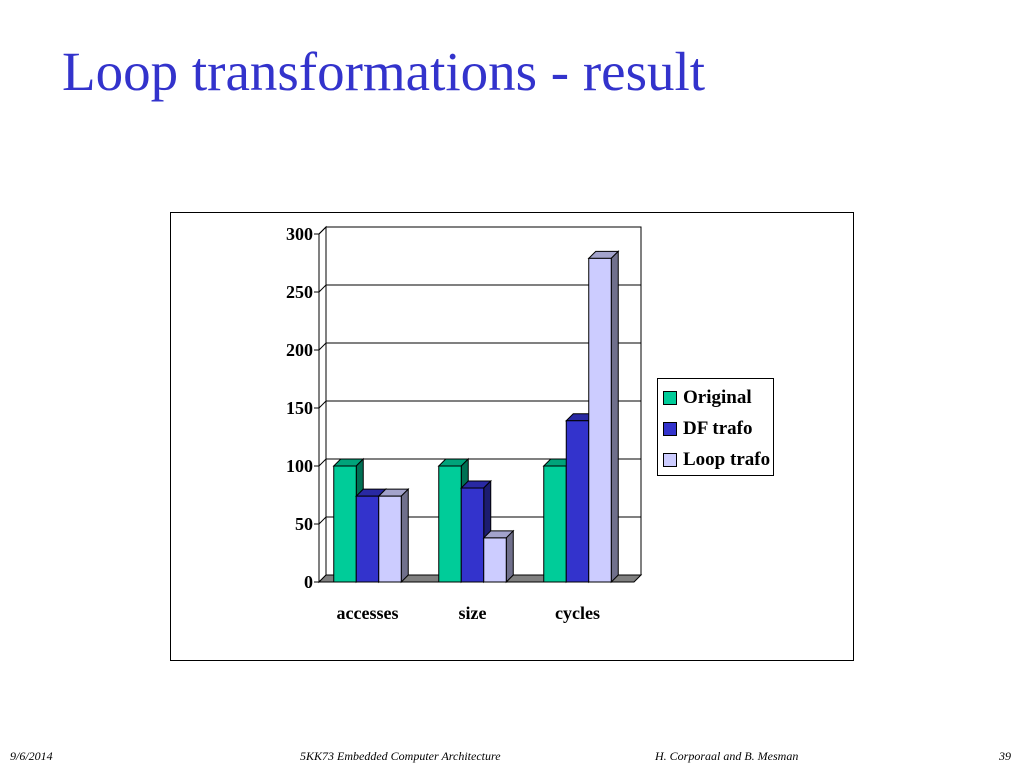 Image resolution: width=1024 pixels, height=768 pixels. Describe the element at coordinates (727, 756) in the screenshot. I see `footer-authors: H. Corporaal and B. Mesman` at that location.